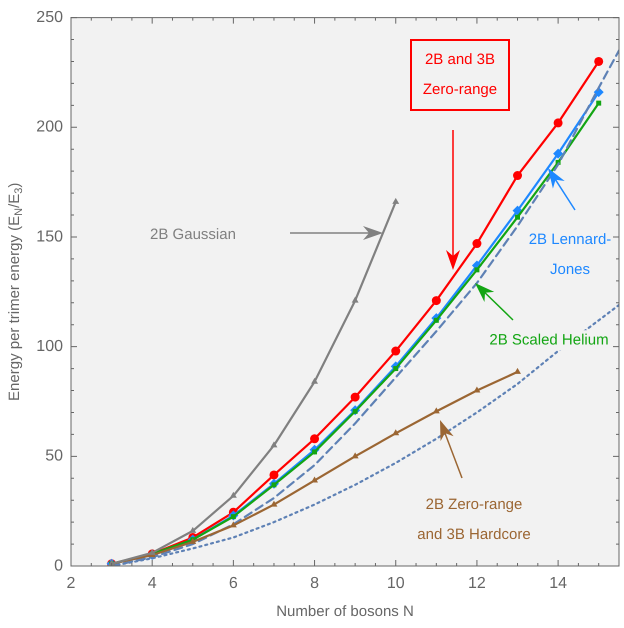 The image size is (624, 628). I want to click on y-tick-label: 250, so click(50, 17).